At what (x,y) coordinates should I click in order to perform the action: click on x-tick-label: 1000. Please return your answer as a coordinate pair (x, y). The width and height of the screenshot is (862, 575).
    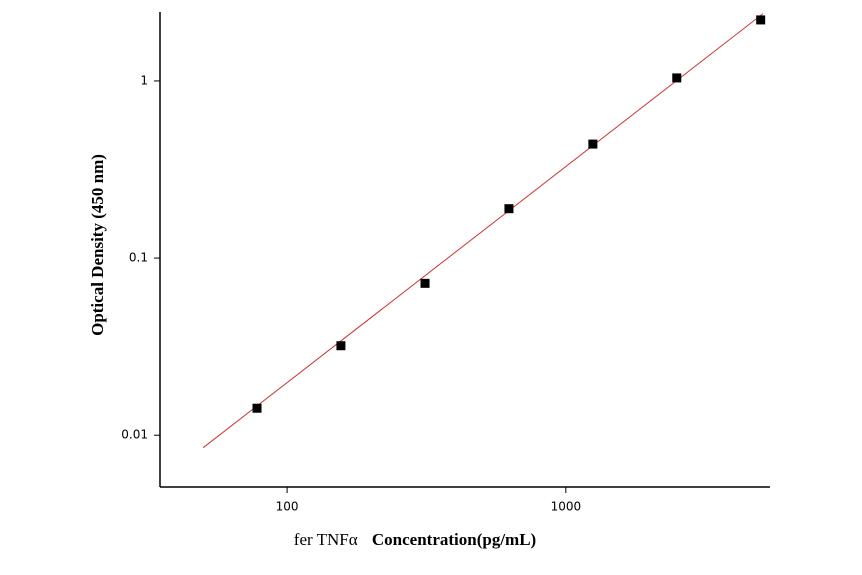
    Looking at the image, I should click on (566, 507).